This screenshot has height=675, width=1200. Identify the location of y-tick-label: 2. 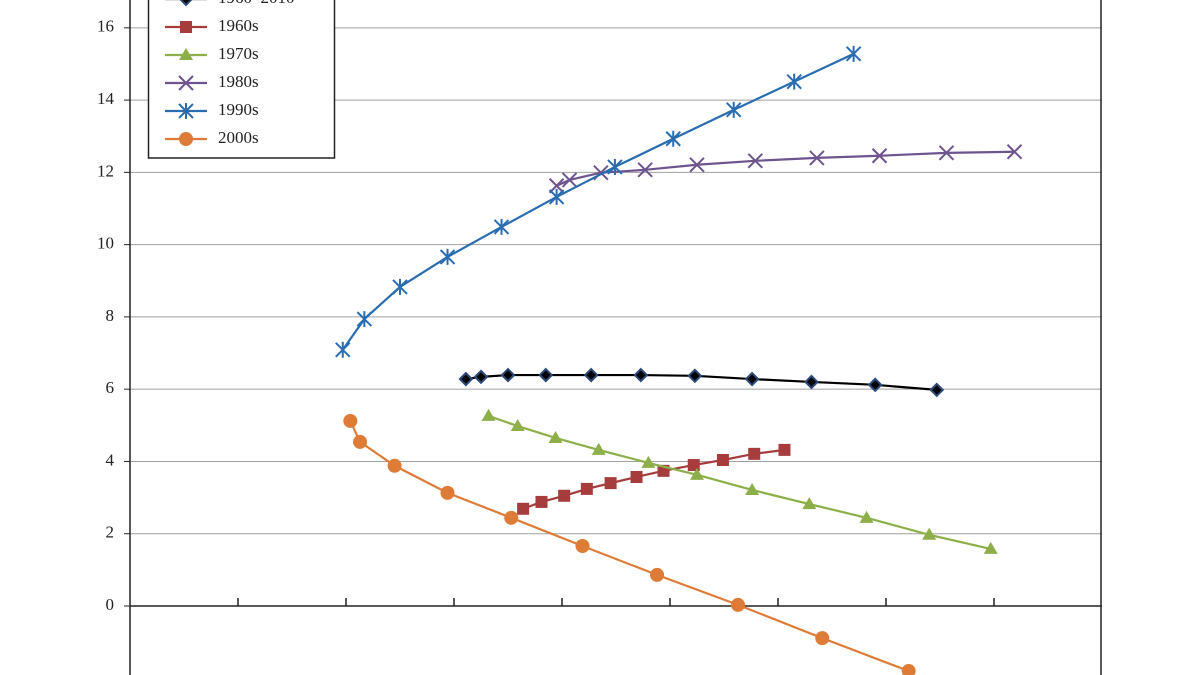
(110, 532).